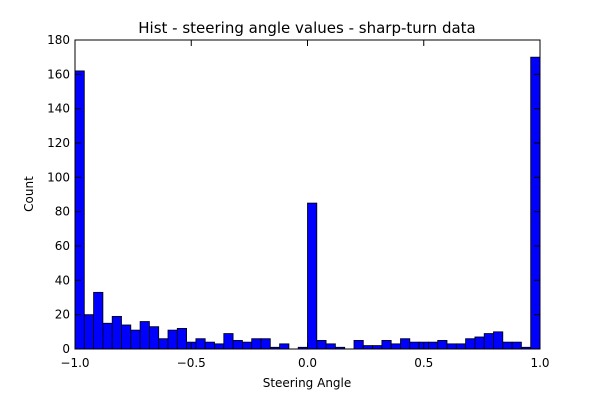 Image resolution: width=600 pixels, height=400 pixels. Describe the element at coordinates (29, 194) in the screenshot. I see `y-axis-label: Count` at that location.